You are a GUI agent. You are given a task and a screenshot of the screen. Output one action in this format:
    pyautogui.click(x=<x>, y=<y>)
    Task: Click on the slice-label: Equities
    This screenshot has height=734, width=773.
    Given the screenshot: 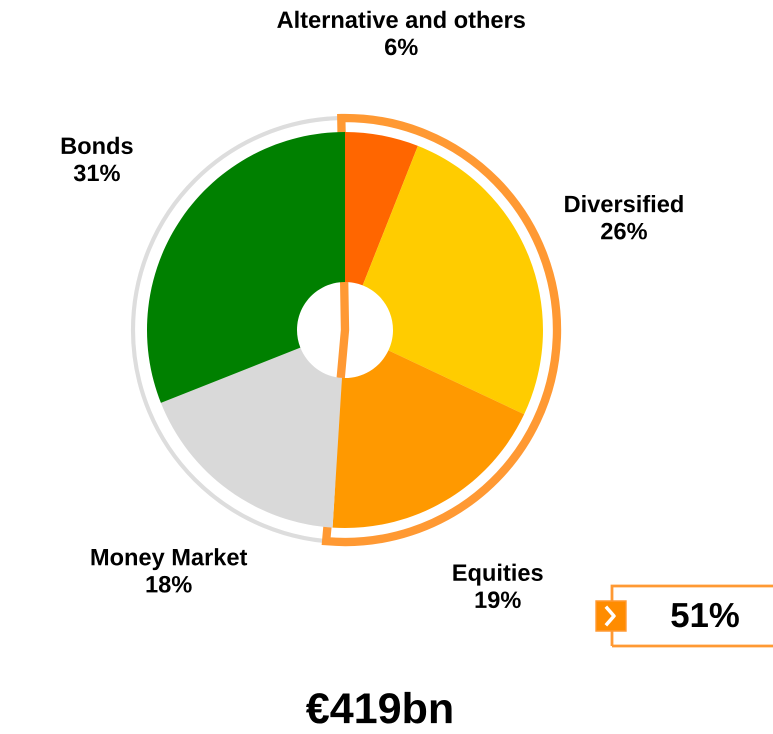 What is the action you would take?
    pyautogui.click(x=498, y=575)
    